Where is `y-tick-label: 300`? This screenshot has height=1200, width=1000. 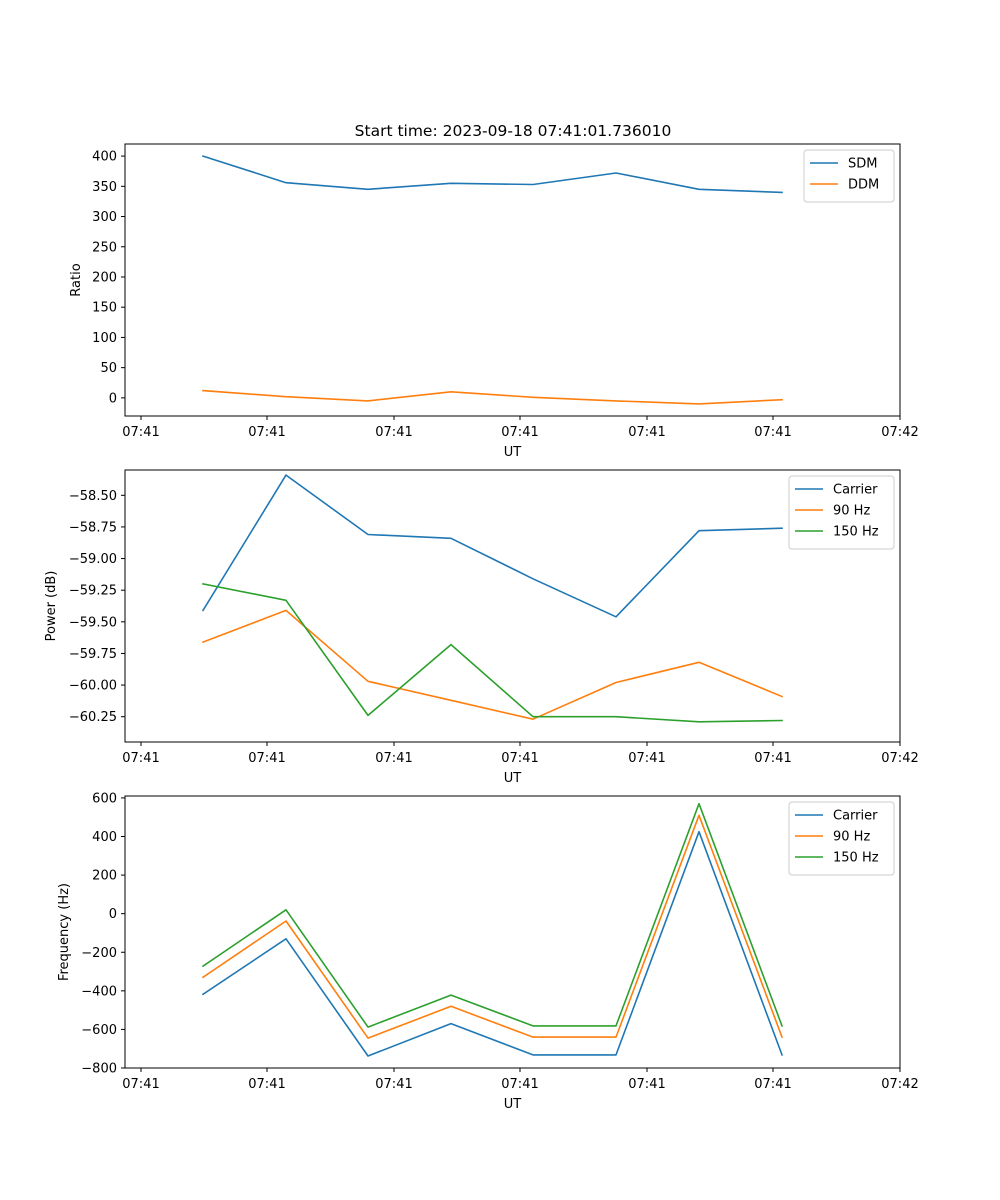 y-tick-label: 300 is located at coordinates (104, 217).